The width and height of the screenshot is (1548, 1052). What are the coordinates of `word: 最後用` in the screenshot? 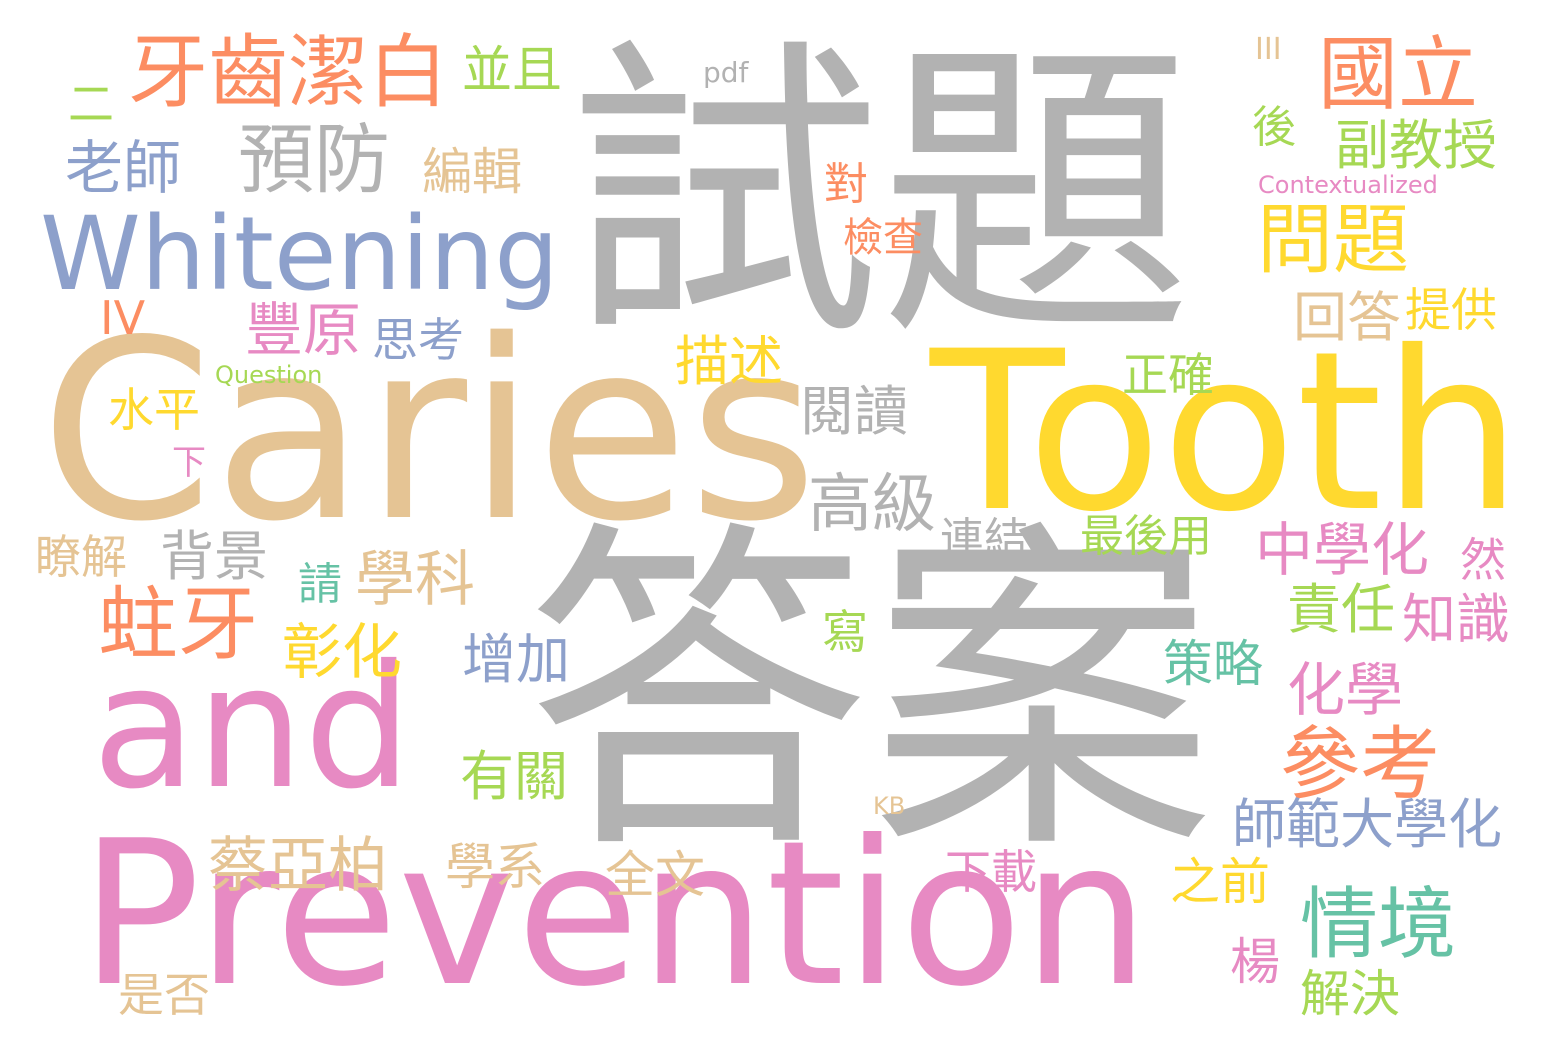 It's located at (1146, 536).